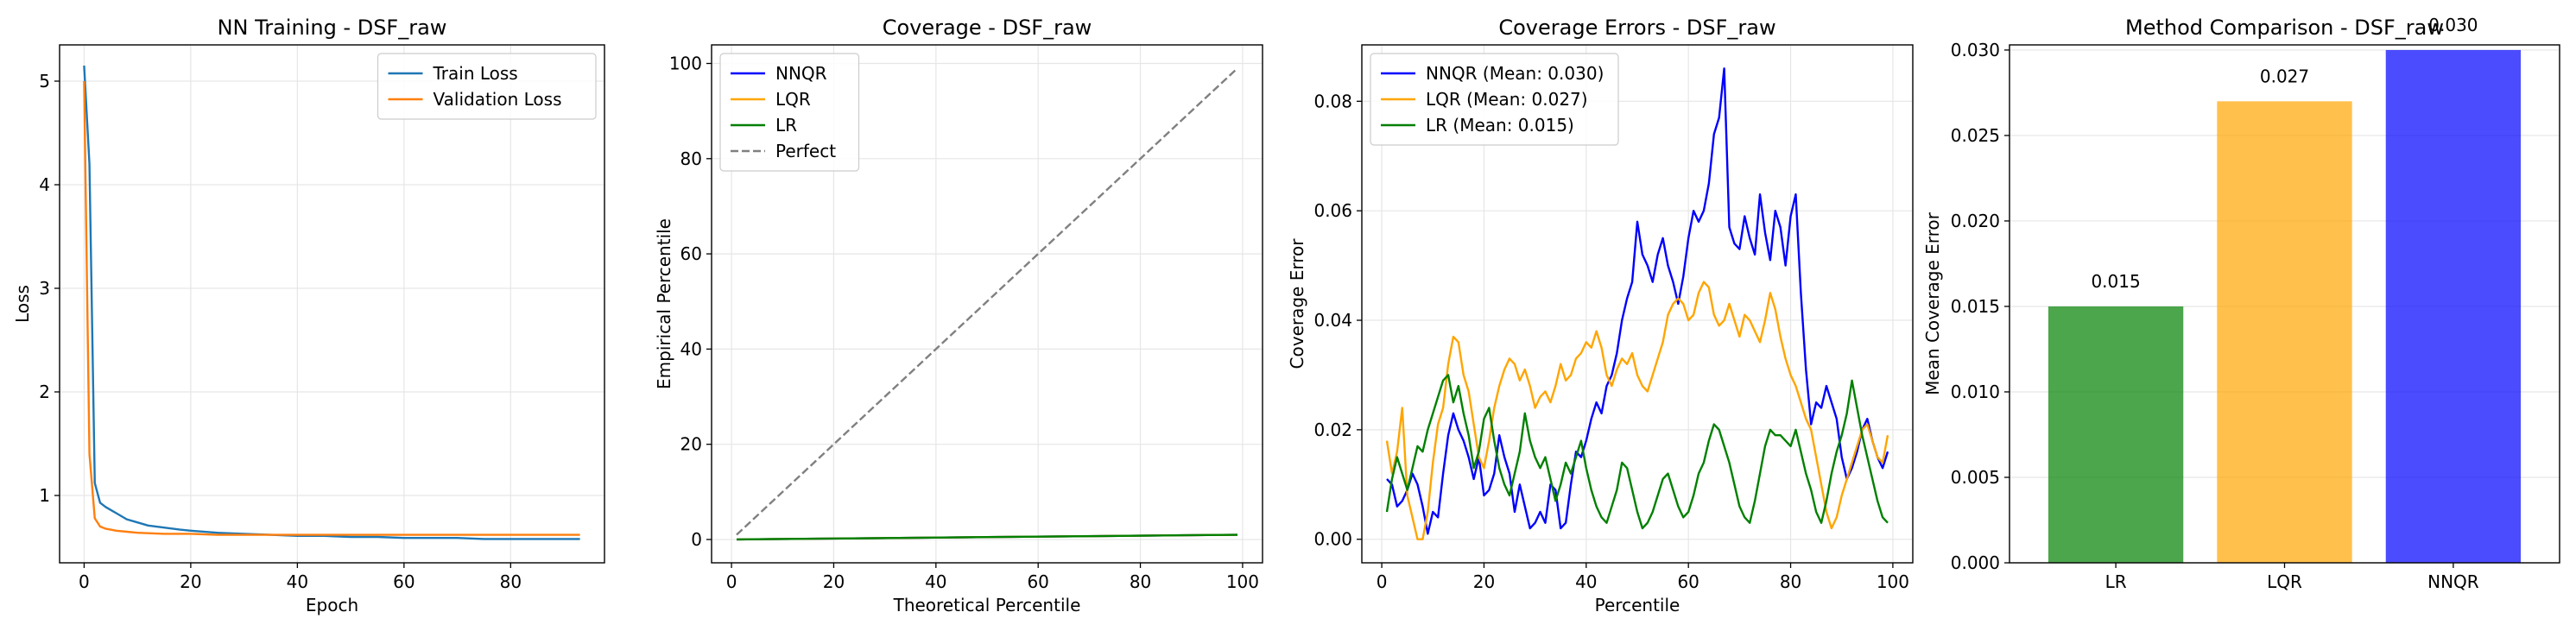 The height and width of the screenshot is (631, 2576). I want to click on legend: Train Loss Validation Loss, so click(487, 86).